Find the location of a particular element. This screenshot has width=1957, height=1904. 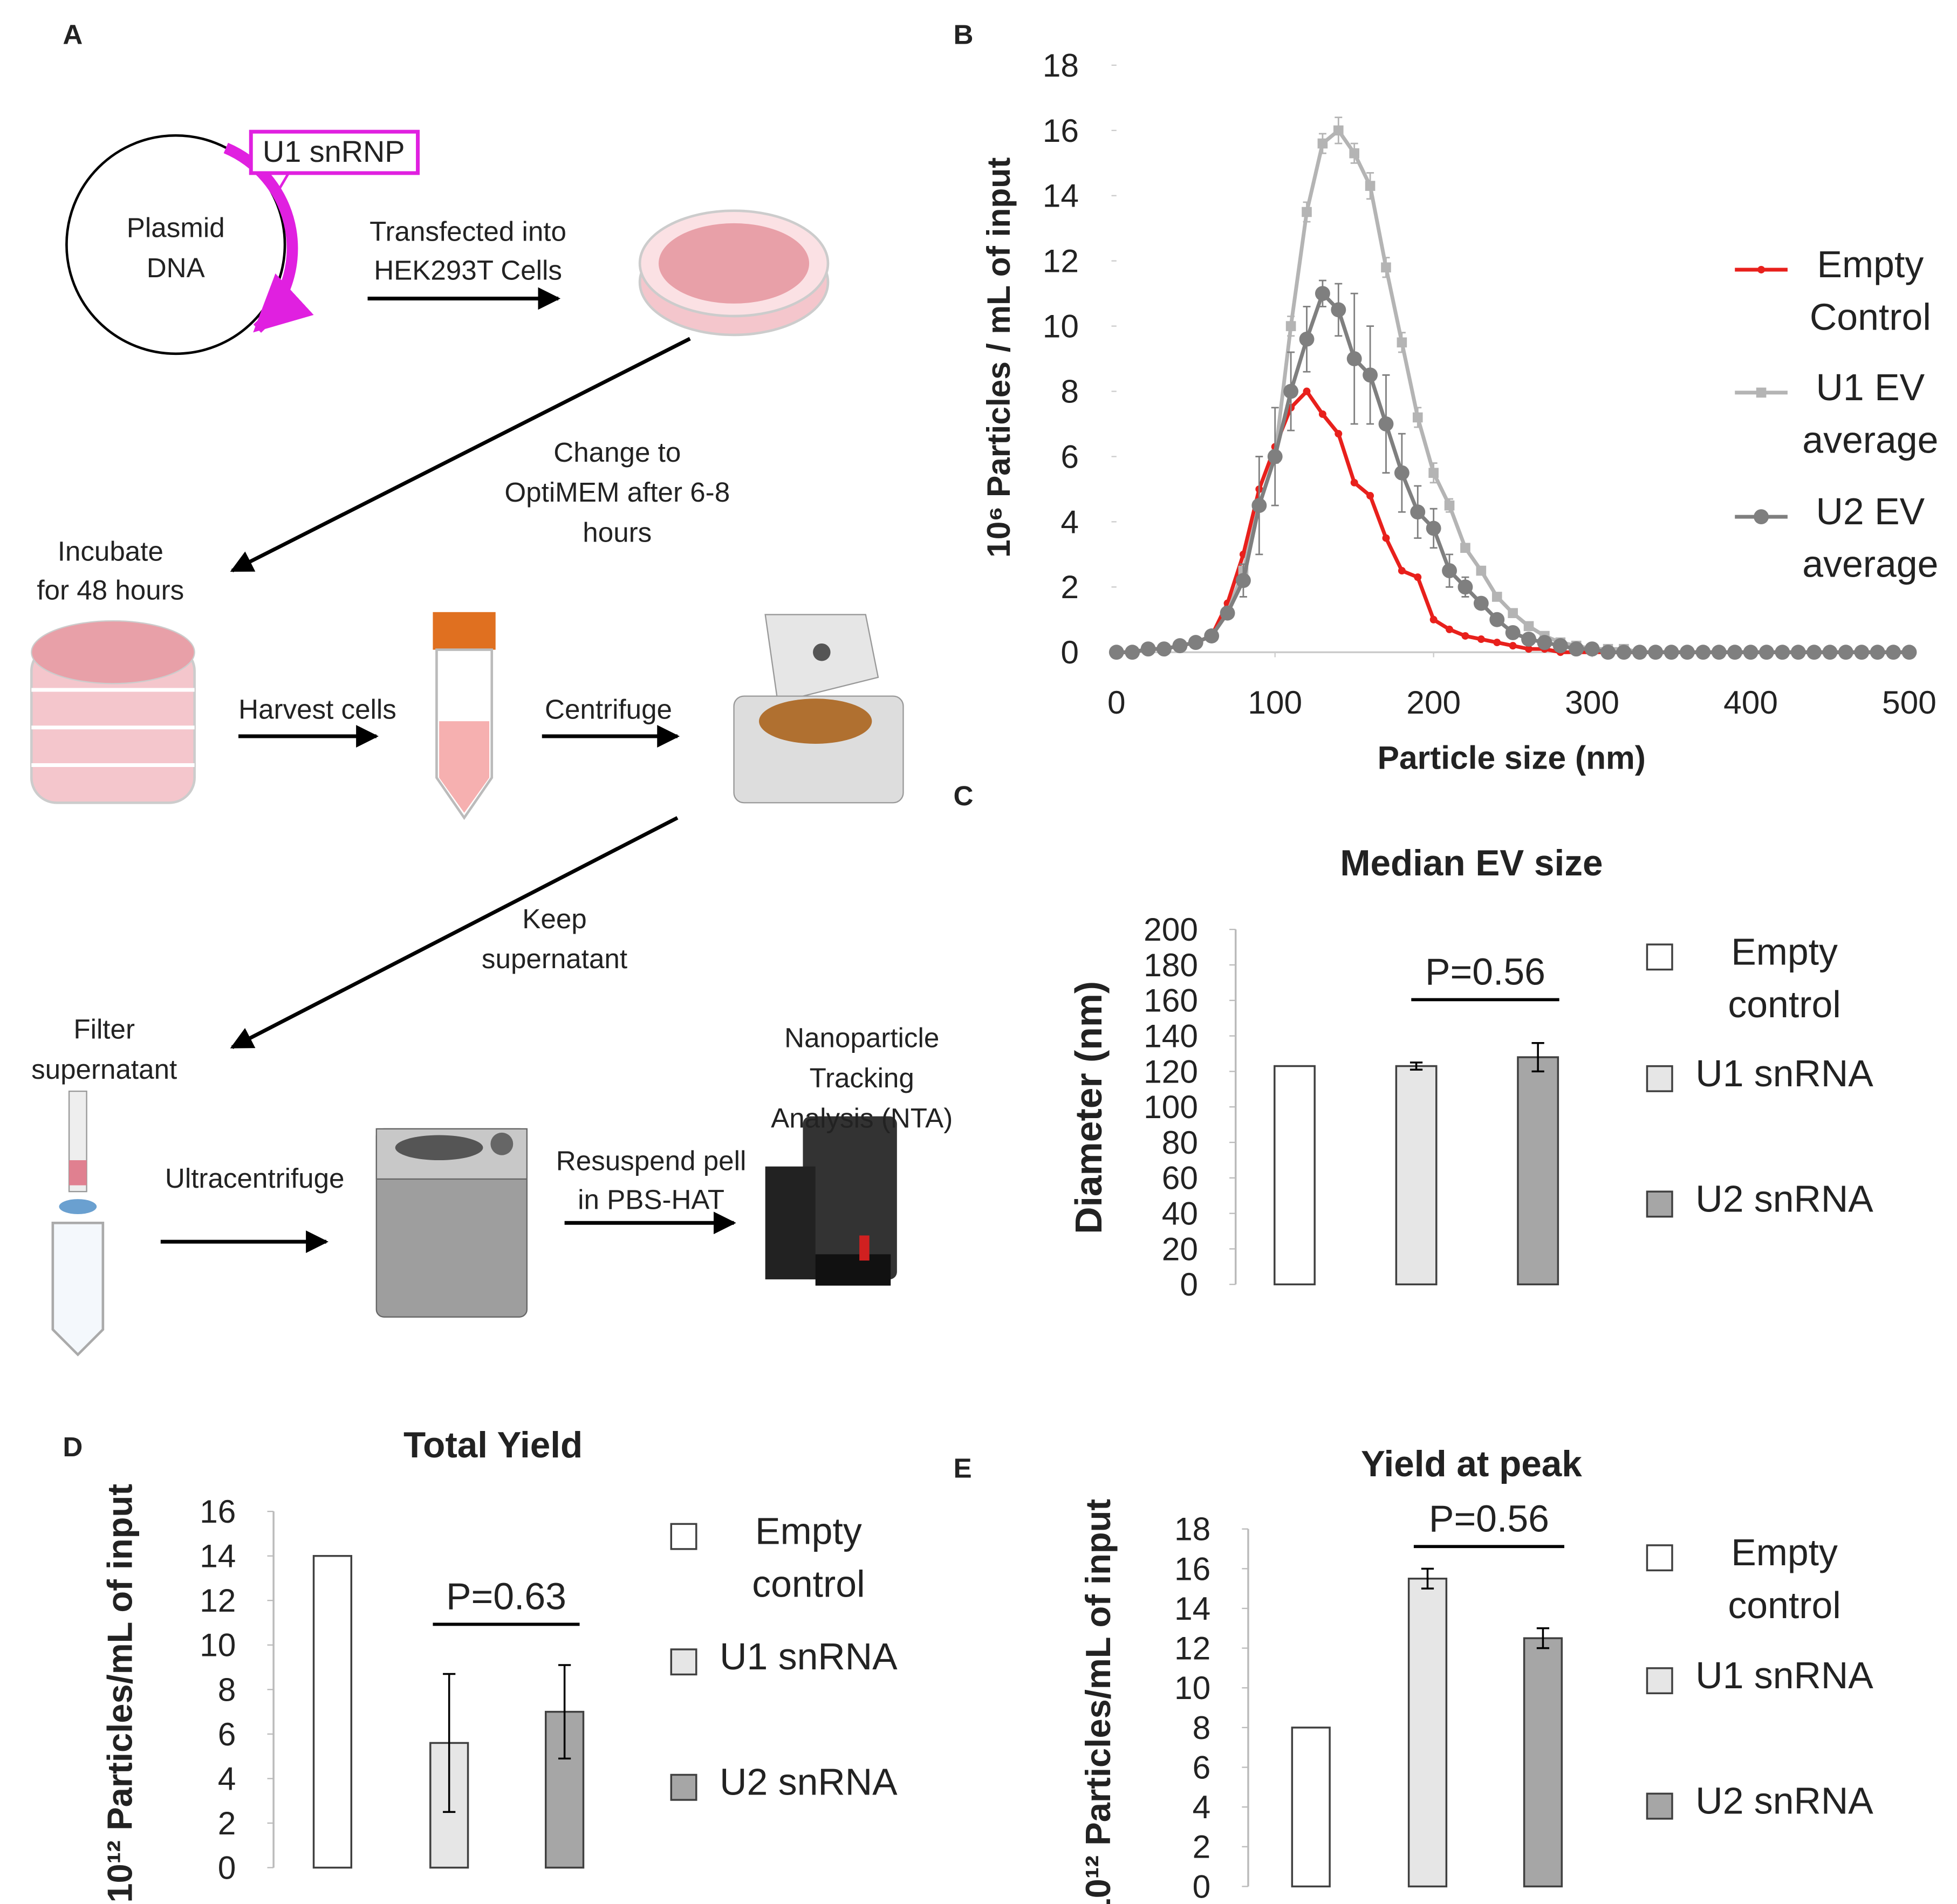

y-axis-label: 10¹² Particles/mL of input is located at coordinates (120, 1693).